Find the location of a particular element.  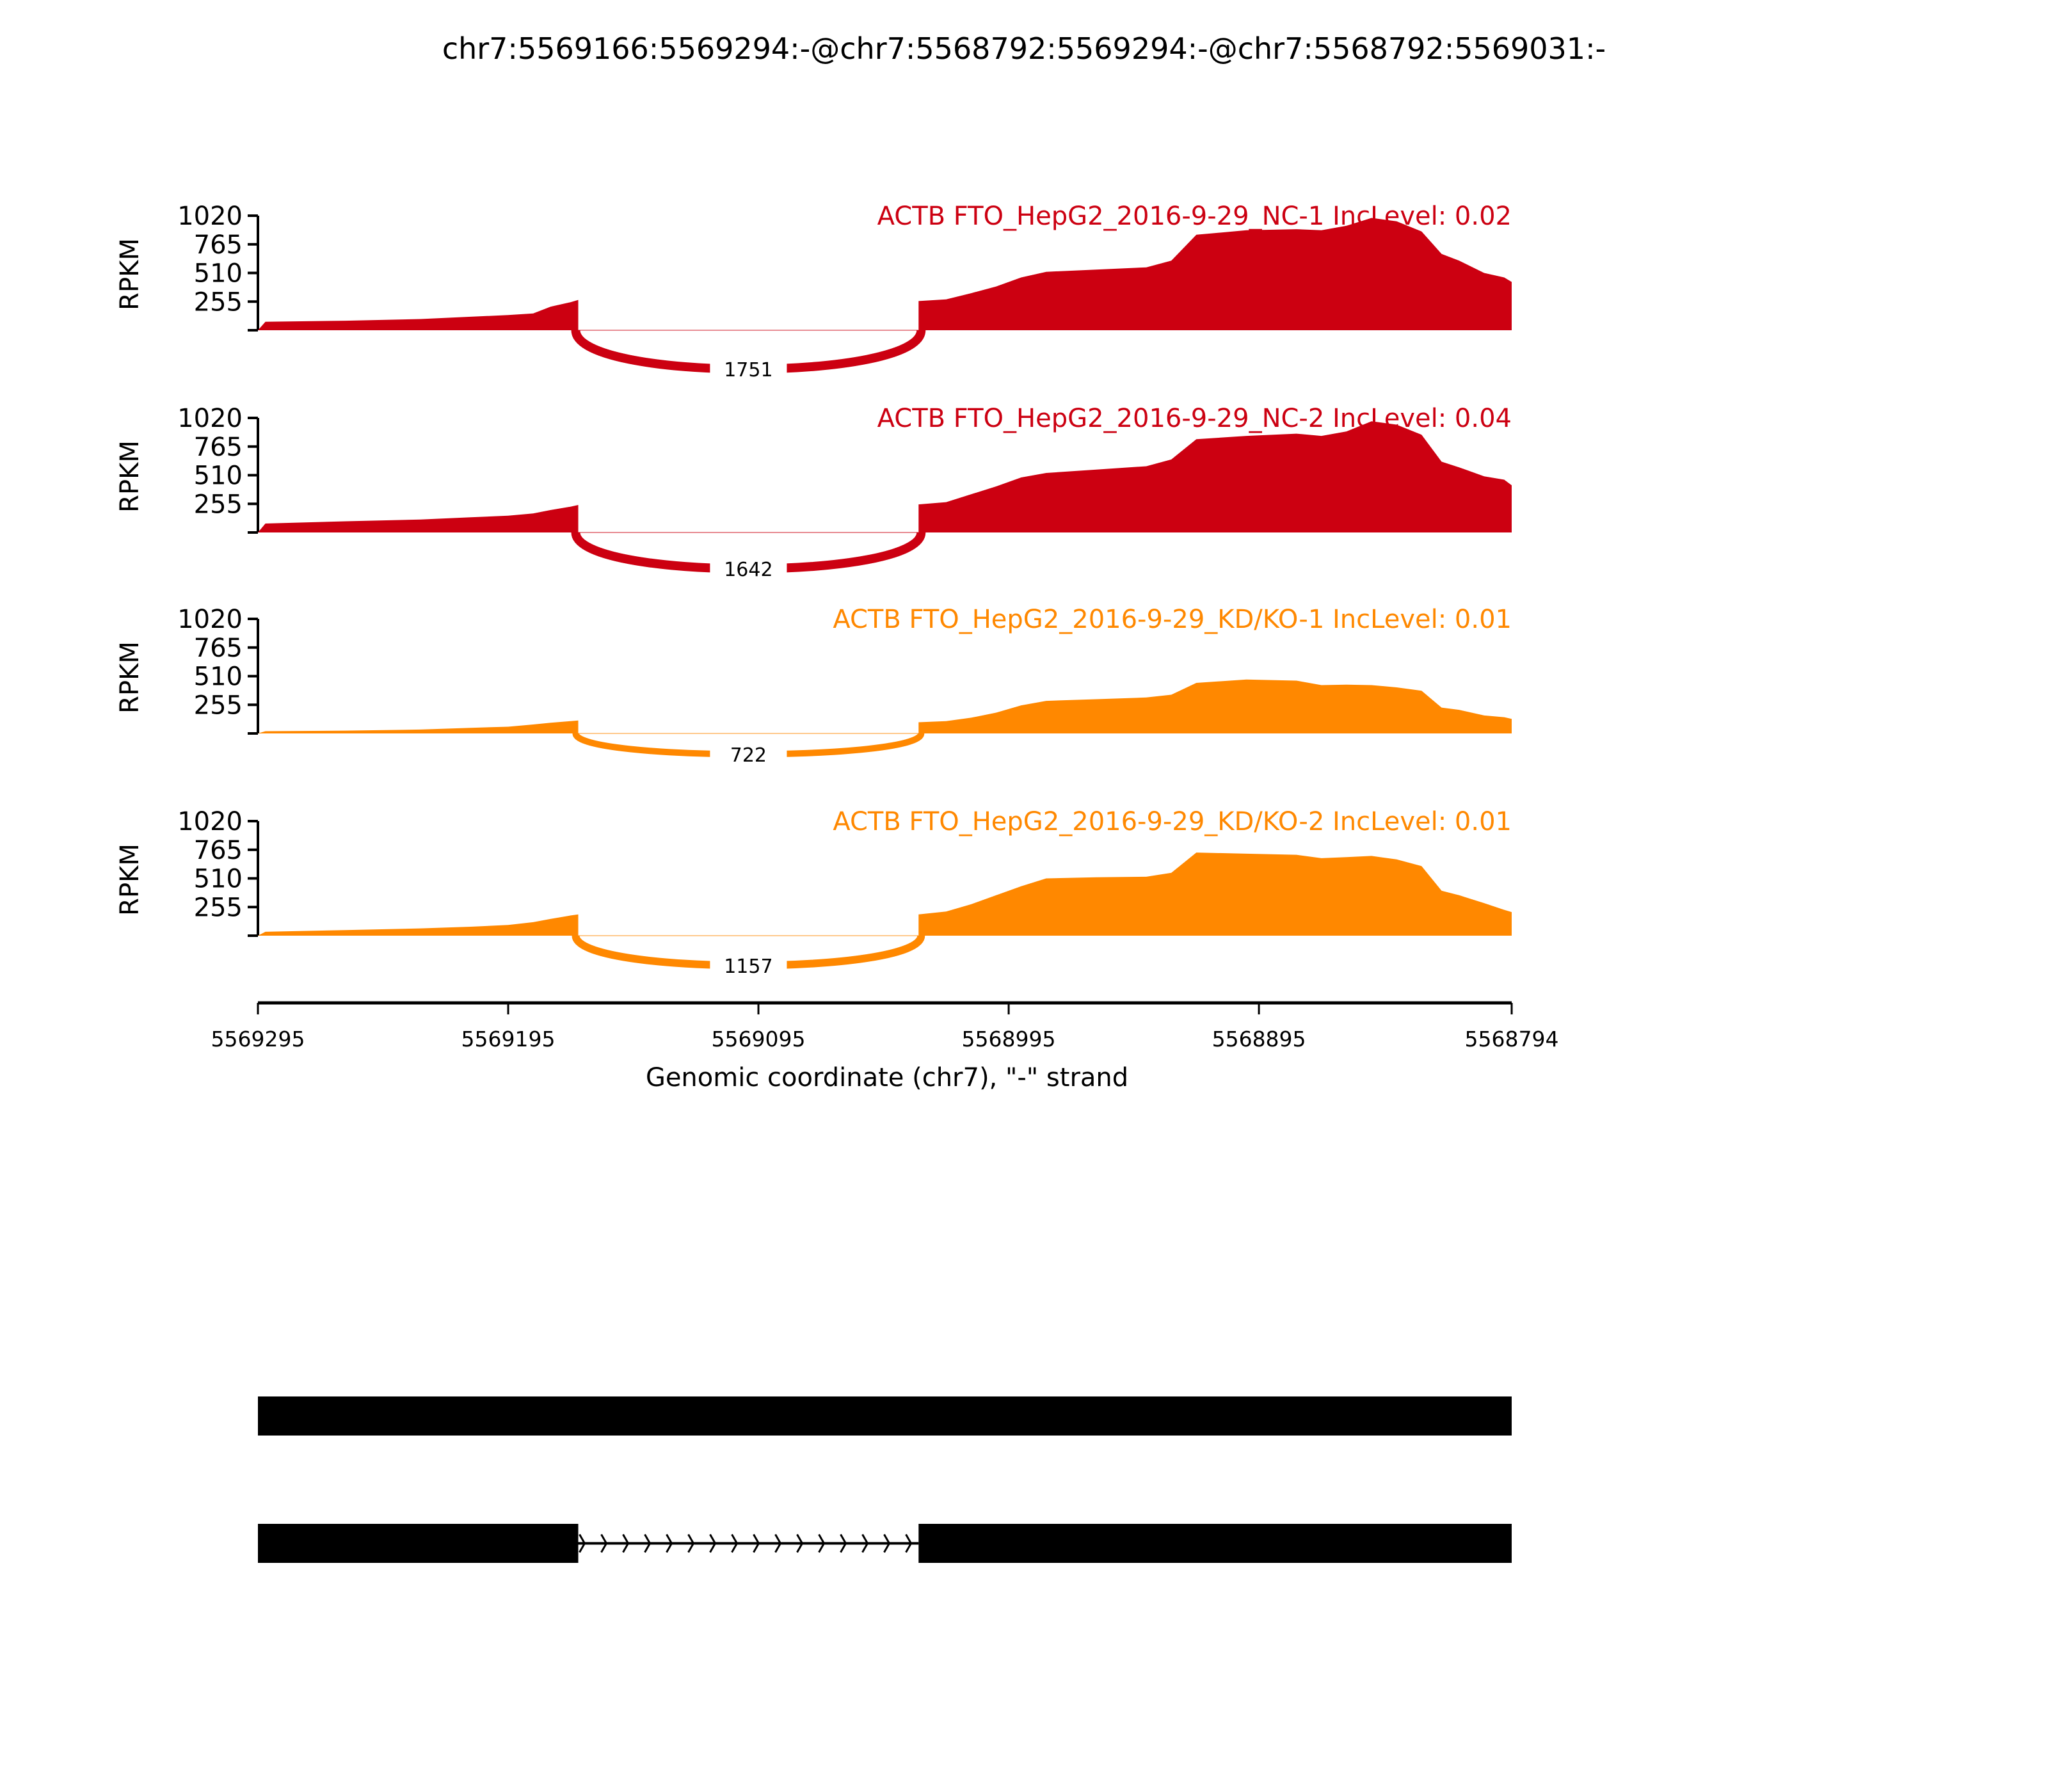

junction-count-label: 1157 is located at coordinates (748, 967).